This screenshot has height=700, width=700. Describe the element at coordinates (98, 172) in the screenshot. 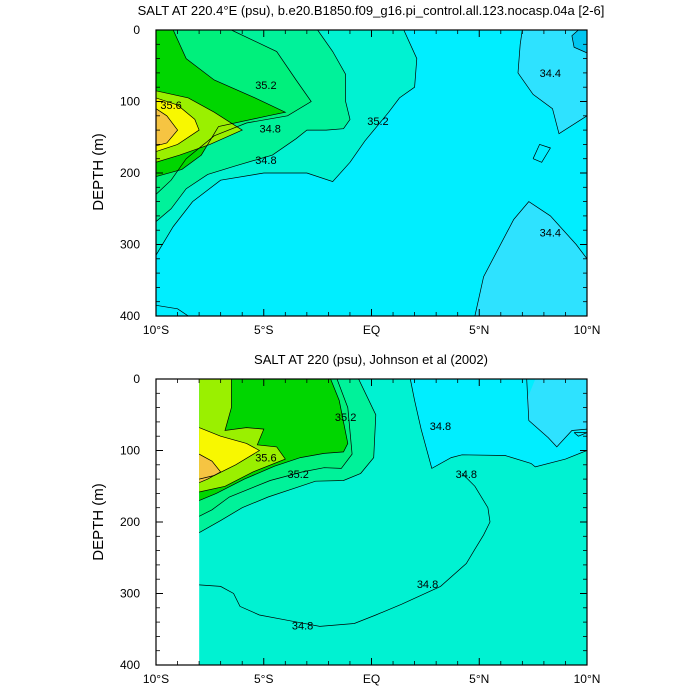

I see `top-panel-y-axis-label: DEPTH (m)` at that location.